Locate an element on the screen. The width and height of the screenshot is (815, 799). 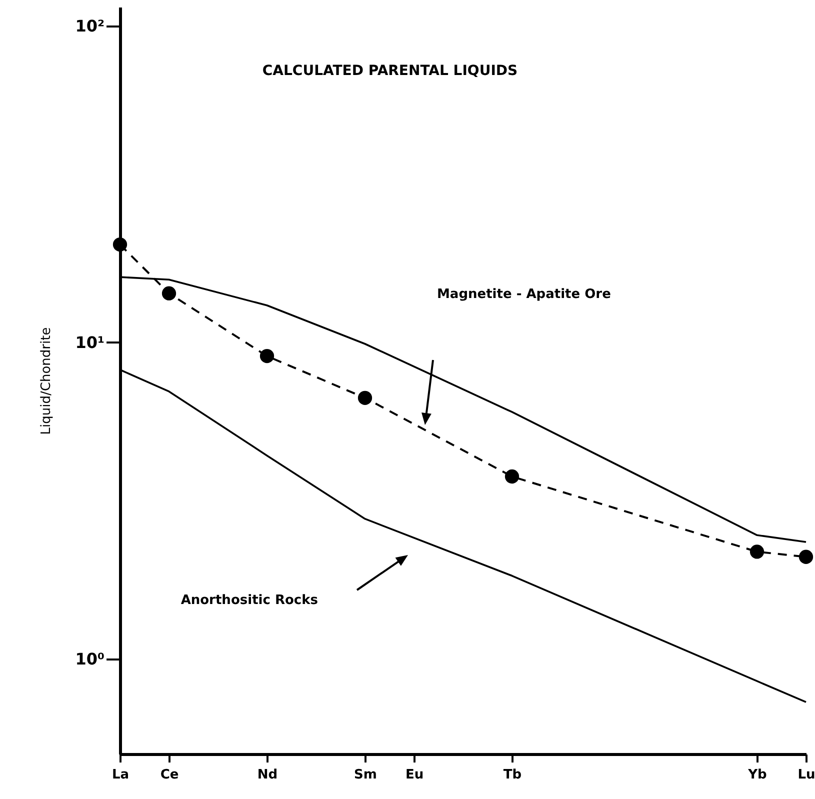
y-tick-label: 10² is located at coordinates (89, 26).